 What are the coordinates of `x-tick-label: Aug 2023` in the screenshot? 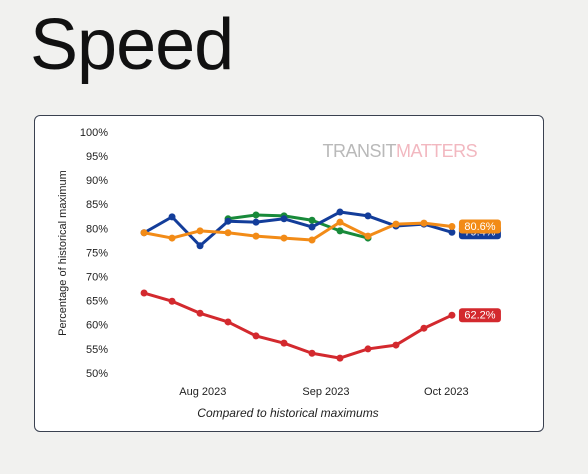 It's located at (202, 392).